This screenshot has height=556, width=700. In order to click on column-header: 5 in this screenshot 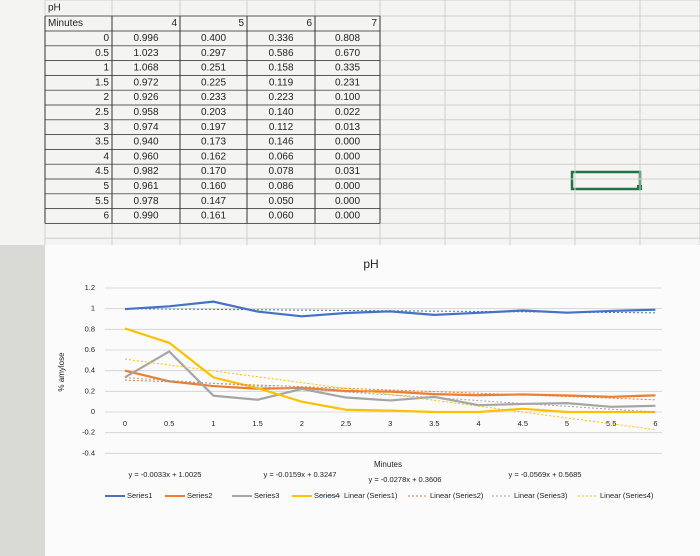, I will do `click(241, 23)`.